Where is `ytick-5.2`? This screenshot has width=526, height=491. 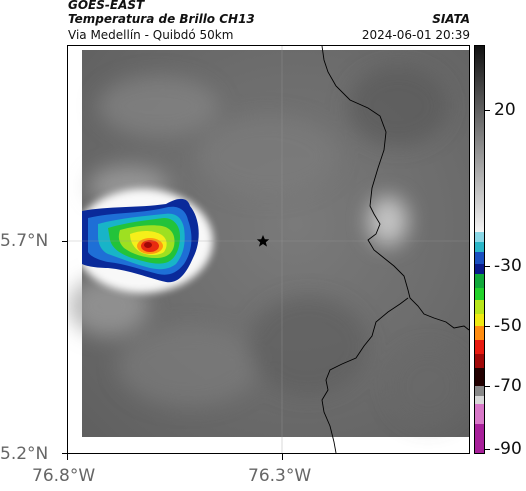 ytick-5.2 is located at coordinates (65, 453).